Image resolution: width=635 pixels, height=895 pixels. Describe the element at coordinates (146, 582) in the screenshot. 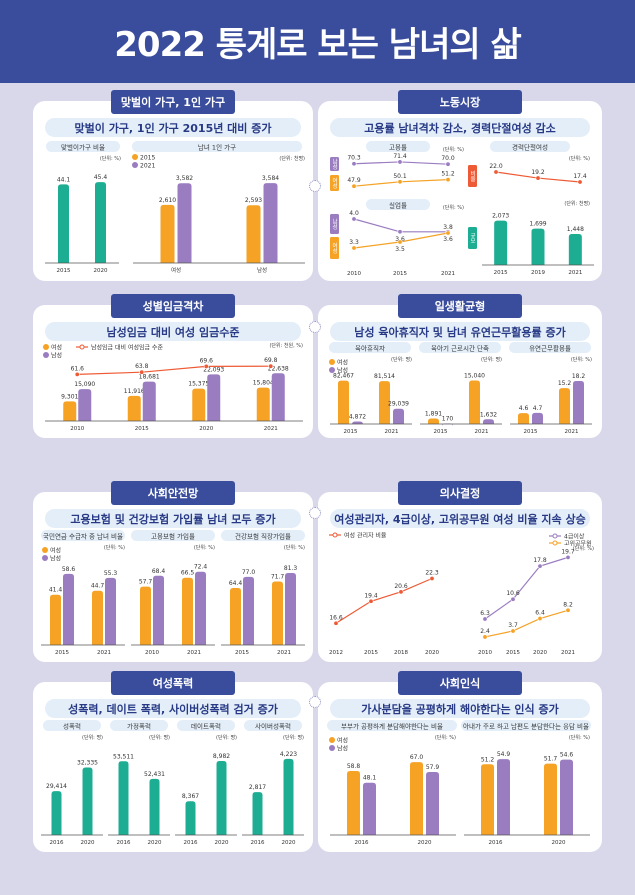

I see `data-label: 57.7` at that location.